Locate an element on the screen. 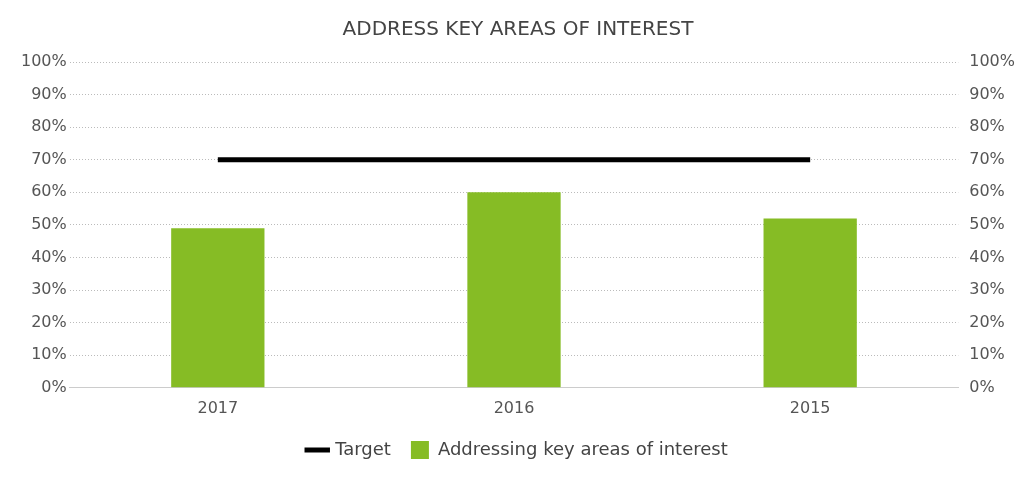  y2-tick-label: 10% is located at coordinates (987, 354).